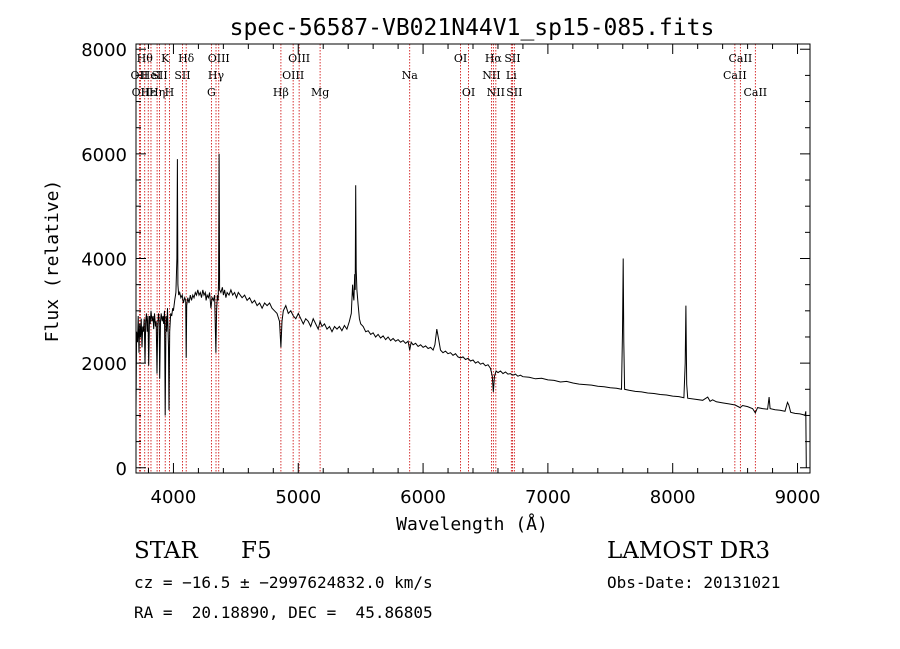 The height and width of the screenshot is (649, 900). I want to click on y-tick-label: 8000, so click(104, 50).